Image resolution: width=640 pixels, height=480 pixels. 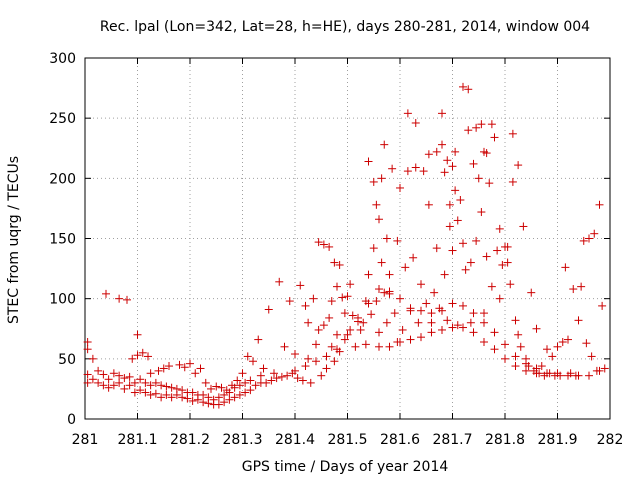 What do you see at coordinates (62, 240) in the screenshot?
I see `y-tick-label: 150` at bounding box center [62, 240].